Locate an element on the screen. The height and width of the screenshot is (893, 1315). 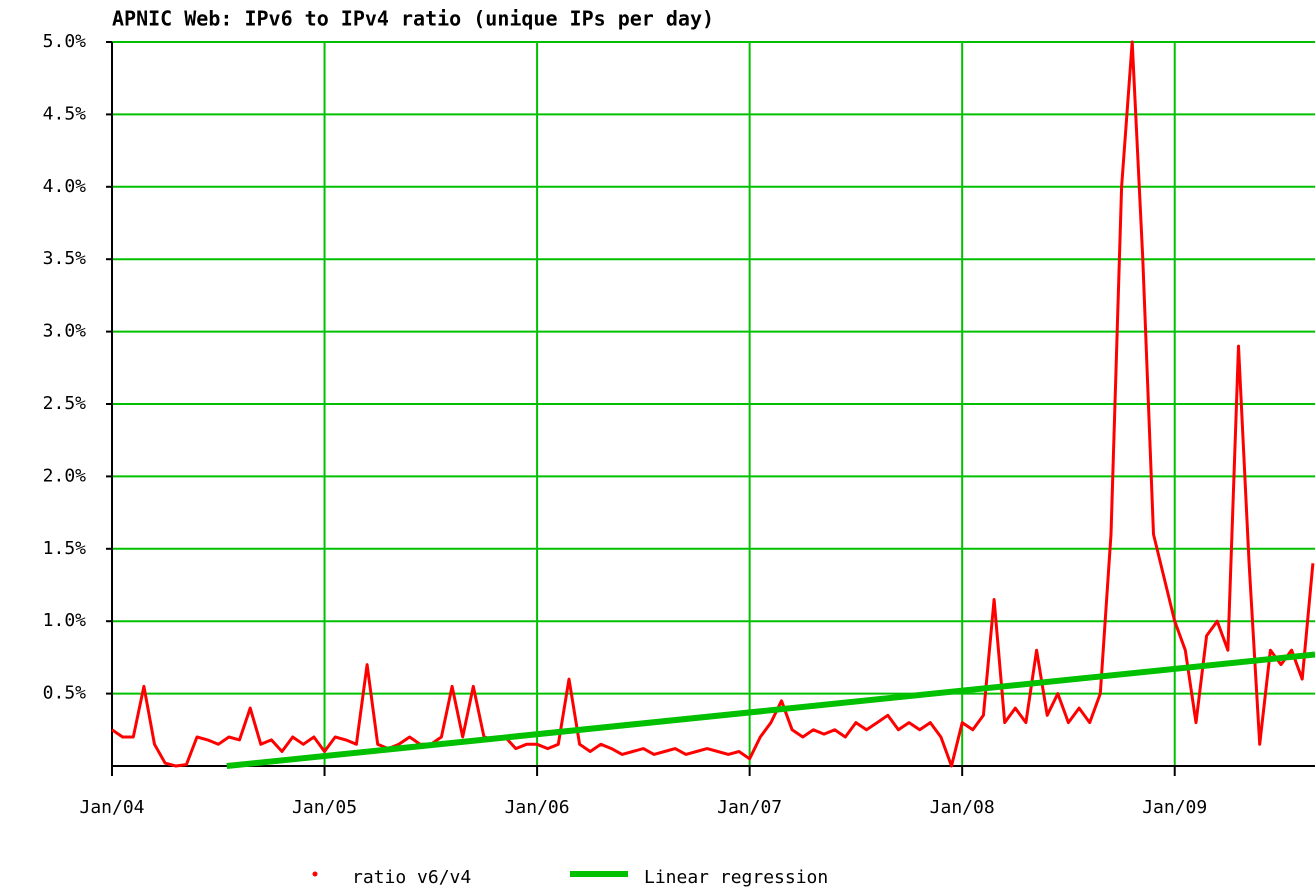
y-tick-label: 3.5% is located at coordinates (65, 258).